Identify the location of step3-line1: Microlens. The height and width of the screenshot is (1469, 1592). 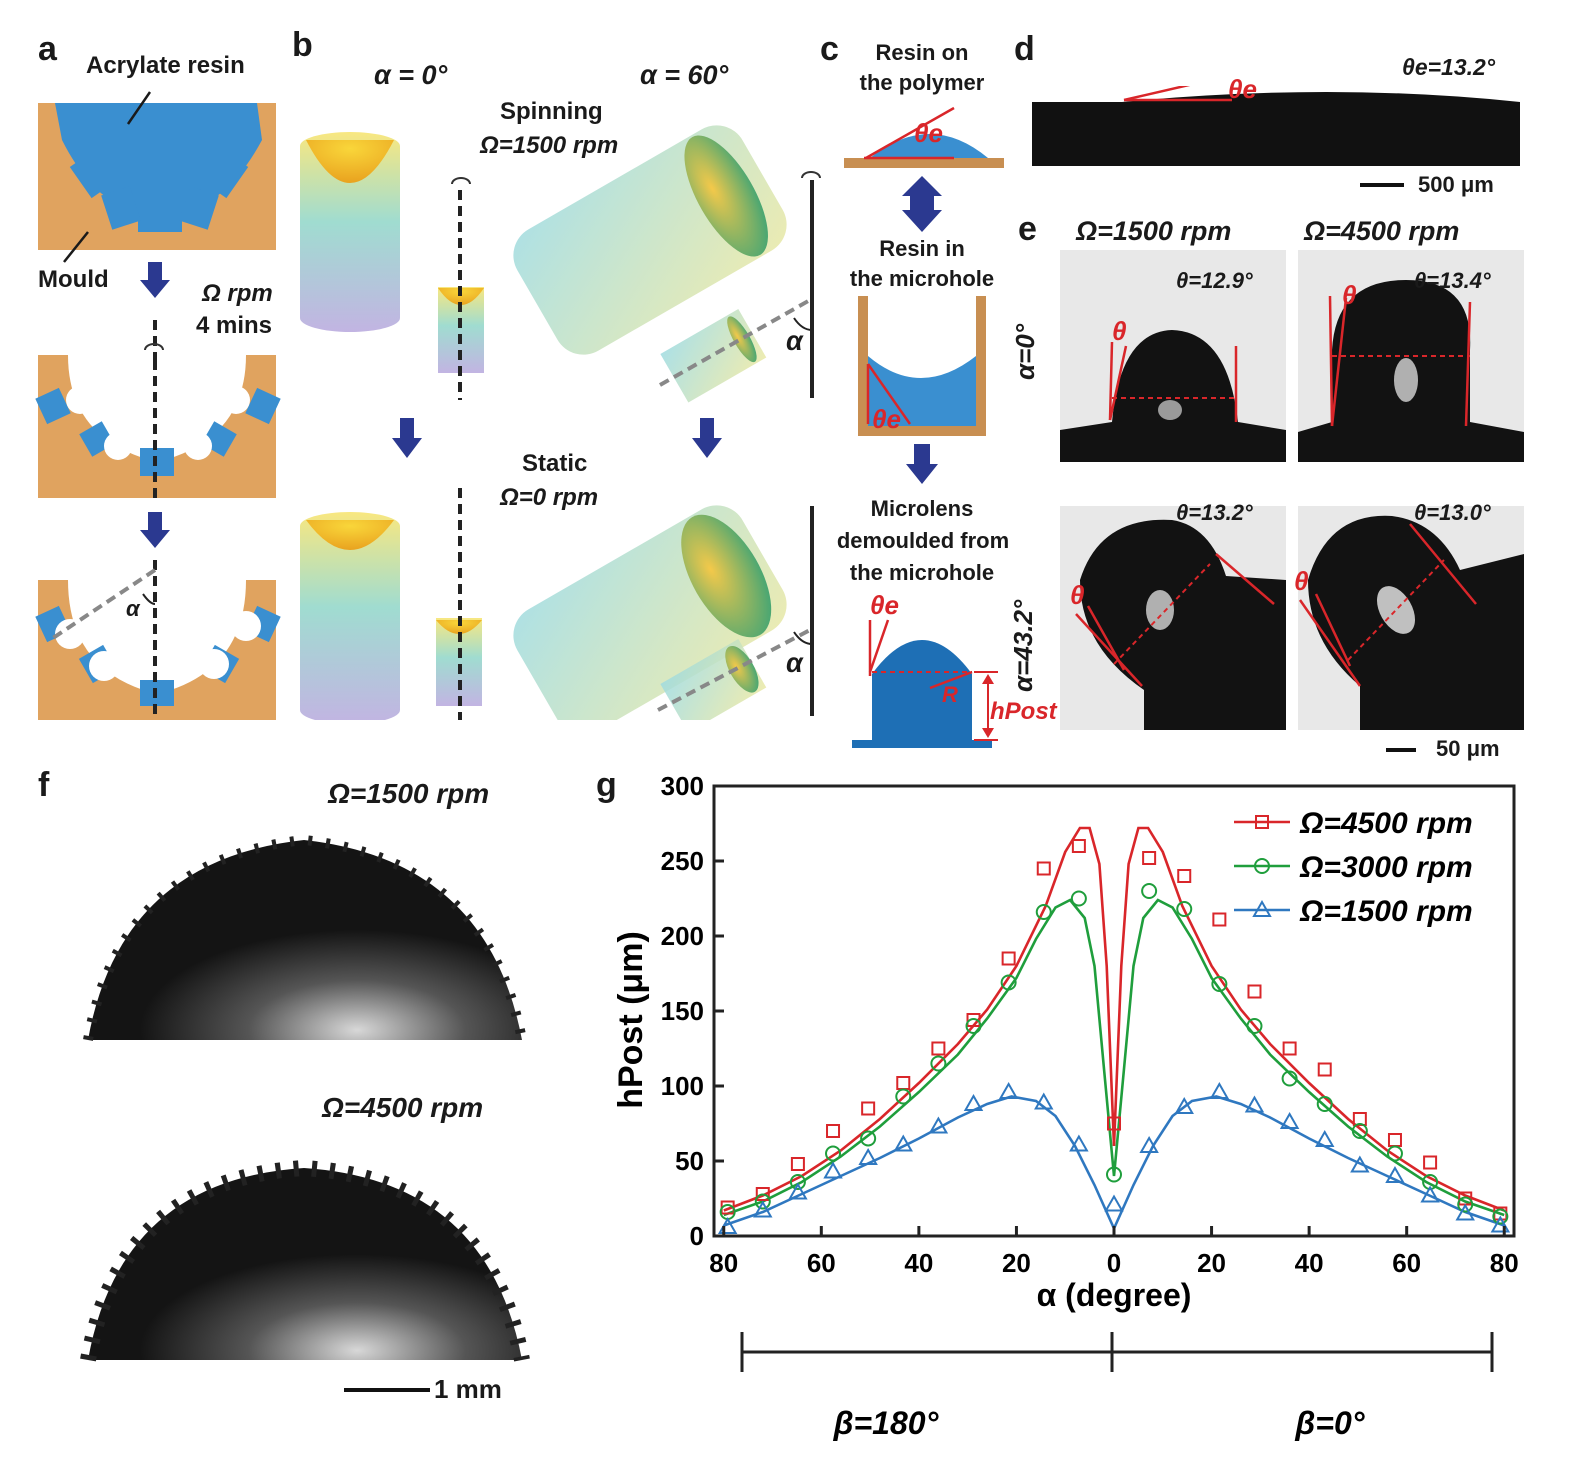
(922, 508).